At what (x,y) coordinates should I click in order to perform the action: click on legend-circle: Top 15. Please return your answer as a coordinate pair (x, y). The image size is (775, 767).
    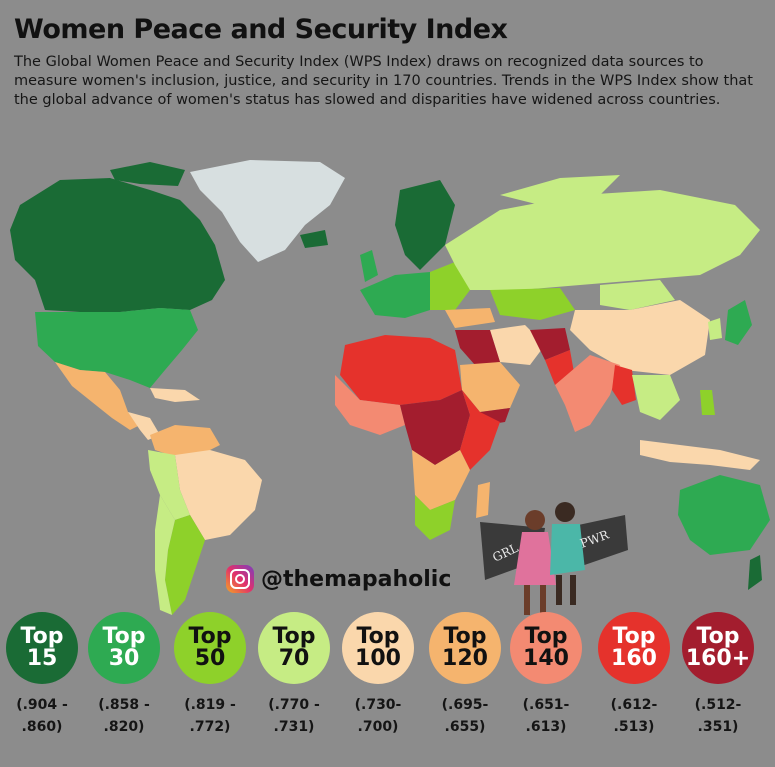
    Looking at the image, I should click on (42, 648).